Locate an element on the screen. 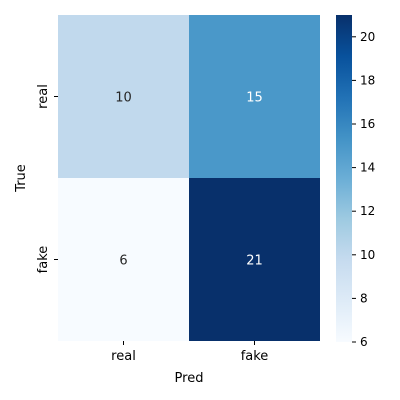 The width and height of the screenshot is (400, 400). colorbar-tick-label: 10 is located at coordinates (367, 255).